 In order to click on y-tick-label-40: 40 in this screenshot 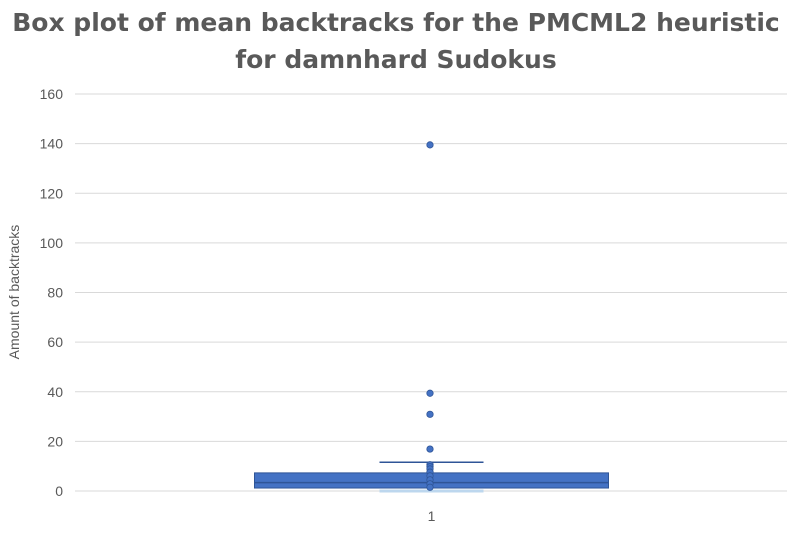, I will do `click(55, 392)`.